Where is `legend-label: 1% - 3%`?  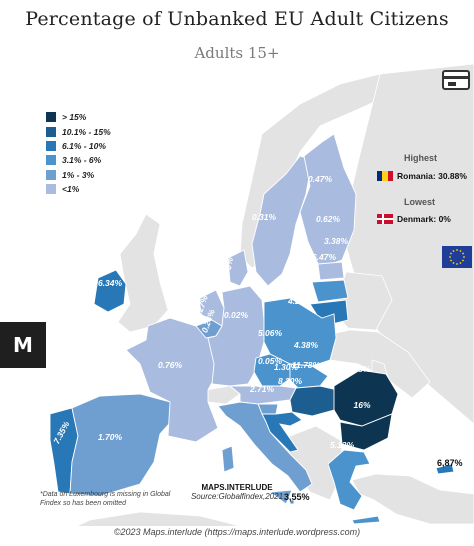 legend-label: 1% - 3% is located at coordinates (78, 174).